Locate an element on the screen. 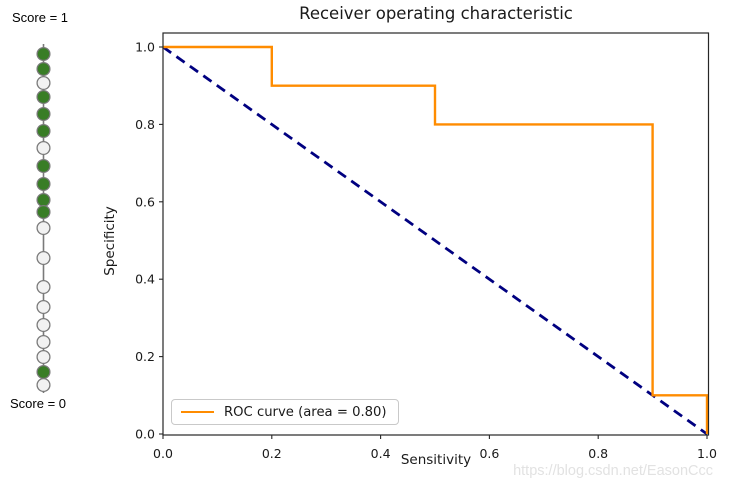 This screenshot has height=495, width=733. y-tick-label: 0.0 is located at coordinates (145, 434).